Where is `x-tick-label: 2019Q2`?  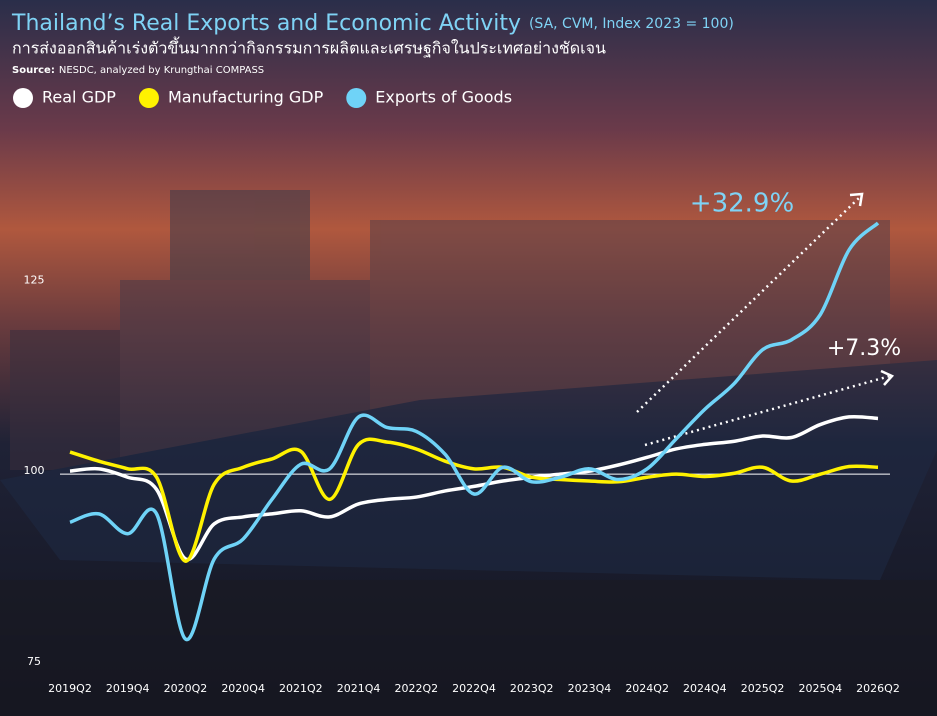
x-tick-label: 2019Q2 is located at coordinates (70, 688).